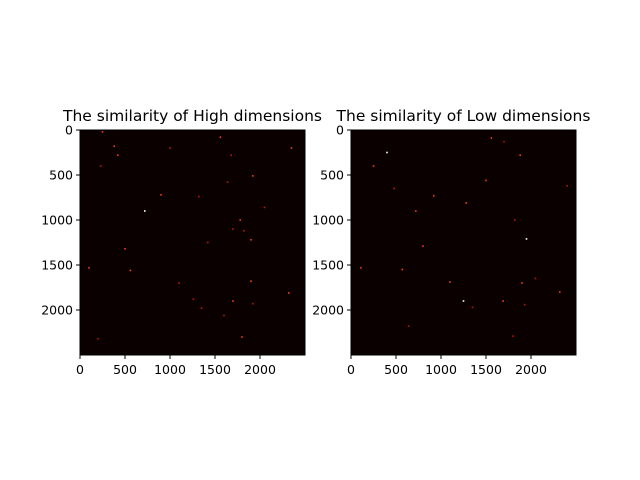 The width and height of the screenshot is (640, 480). What do you see at coordinates (463, 116) in the screenshot?
I see `chart-title-low: The similarity of Low dimensions` at bounding box center [463, 116].